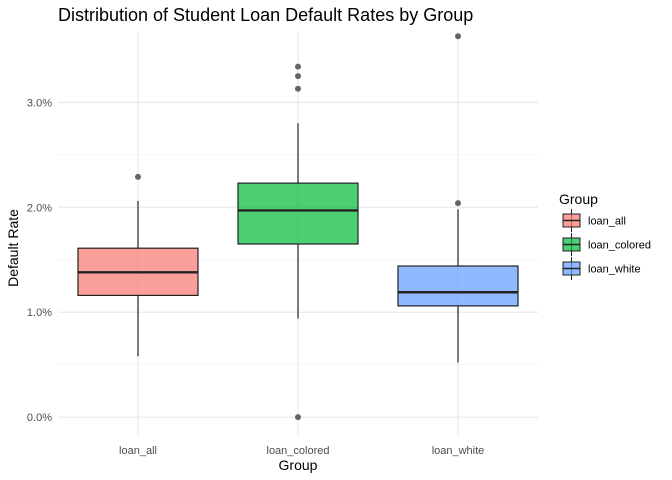 The width and height of the screenshot is (672, 480). I want to click on x-axis-ticks: loan_all loan_colored loan_white, so click(301, 451).